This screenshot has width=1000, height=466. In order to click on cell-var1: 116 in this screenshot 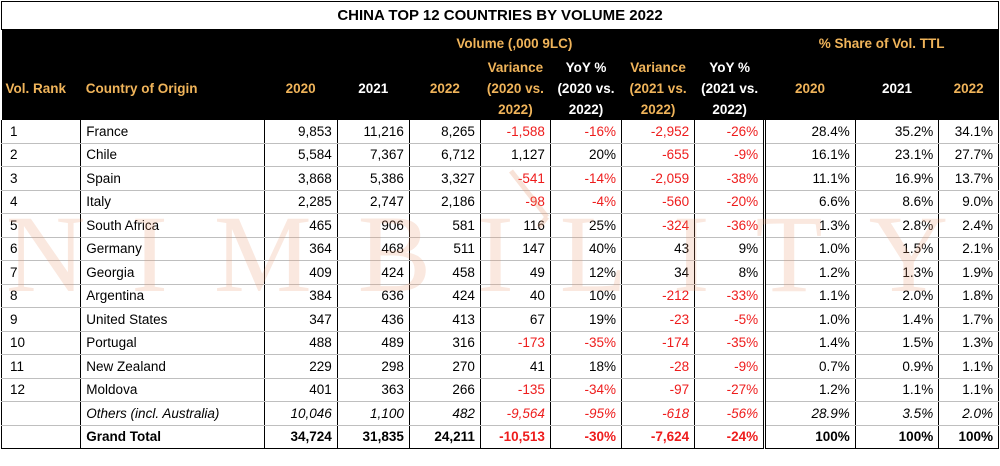, I will do `click(515, 225)`.